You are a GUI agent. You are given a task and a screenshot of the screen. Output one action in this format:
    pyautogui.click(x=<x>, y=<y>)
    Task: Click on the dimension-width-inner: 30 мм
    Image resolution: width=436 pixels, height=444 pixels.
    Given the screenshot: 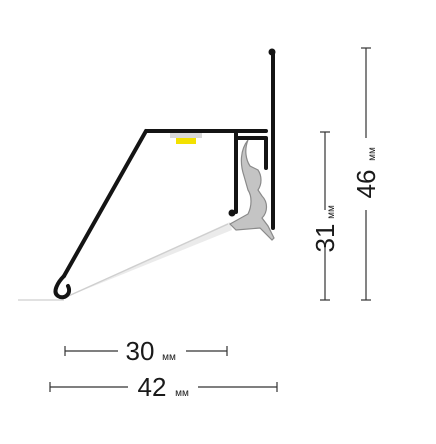 What is the action you would take?
    pyautogui.click(x=146, y=351)
    